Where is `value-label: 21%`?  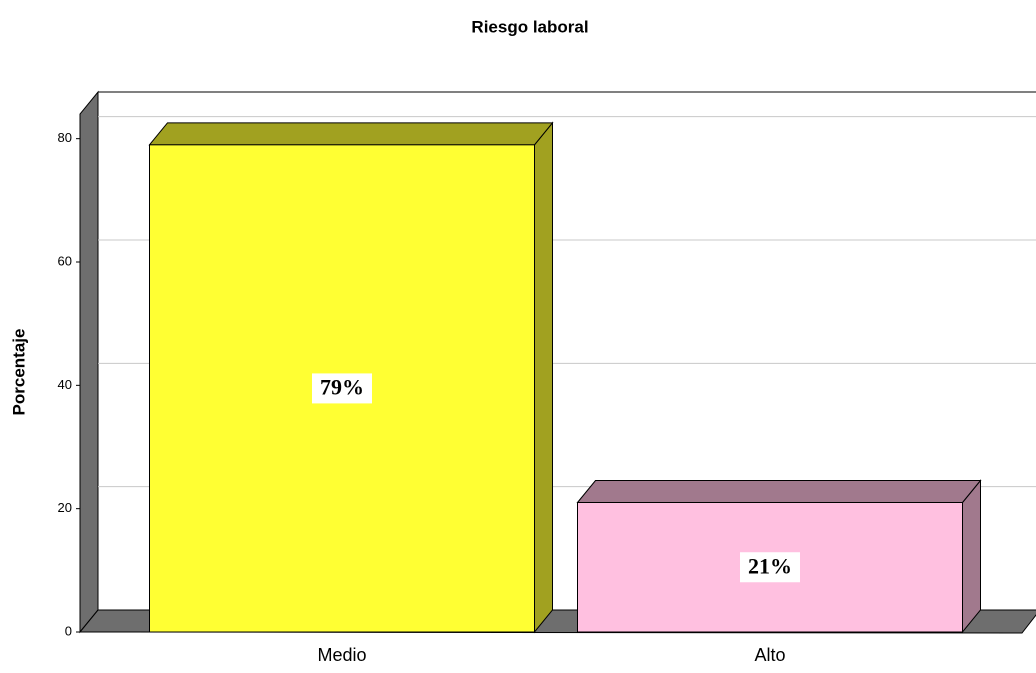 value-label: 21% is located at coordinates (770, 565).